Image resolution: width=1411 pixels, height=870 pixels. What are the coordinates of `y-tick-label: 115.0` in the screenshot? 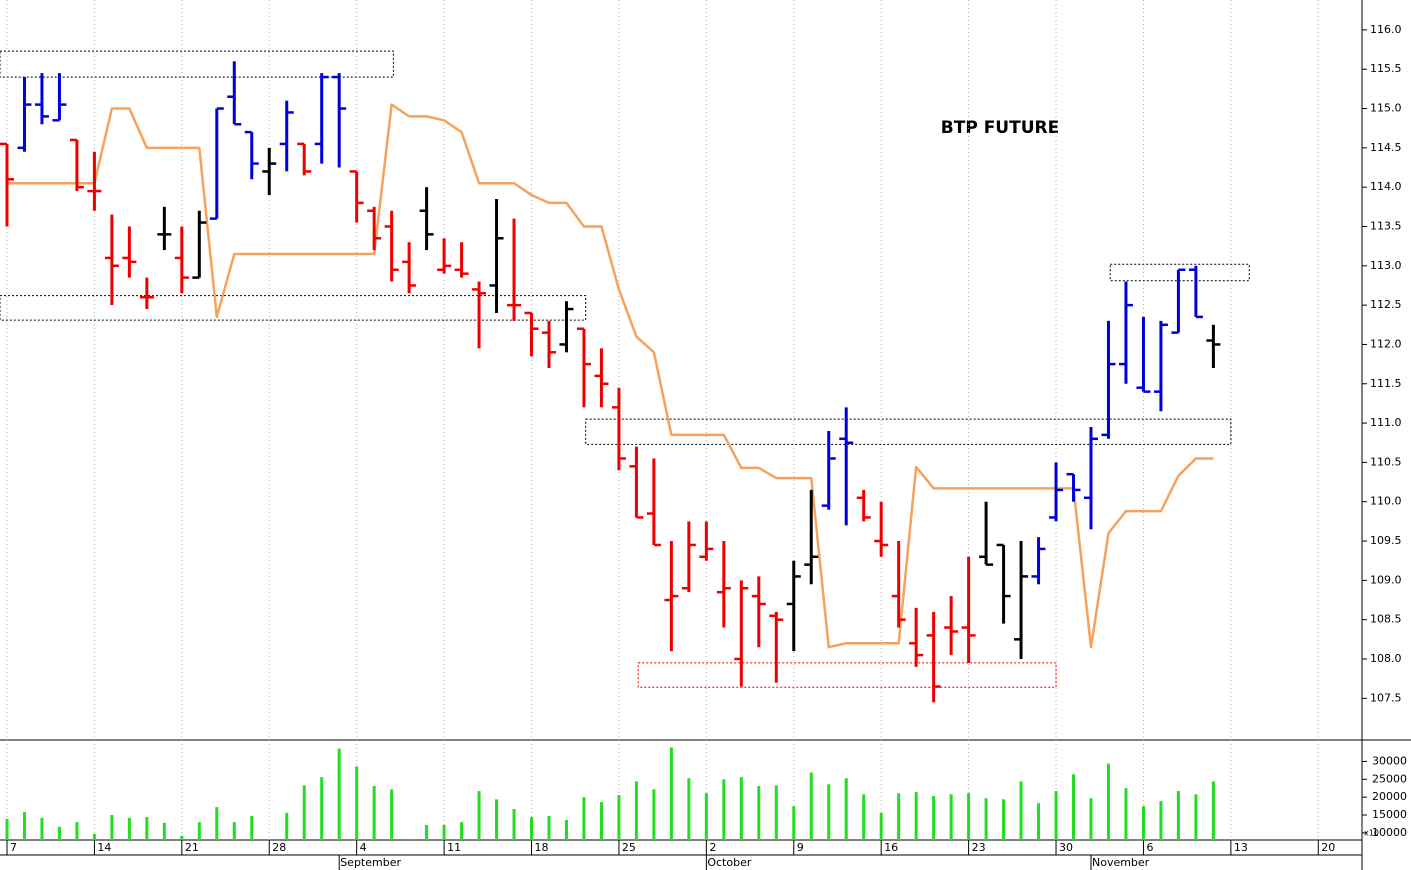 It's located at (1386, 108).